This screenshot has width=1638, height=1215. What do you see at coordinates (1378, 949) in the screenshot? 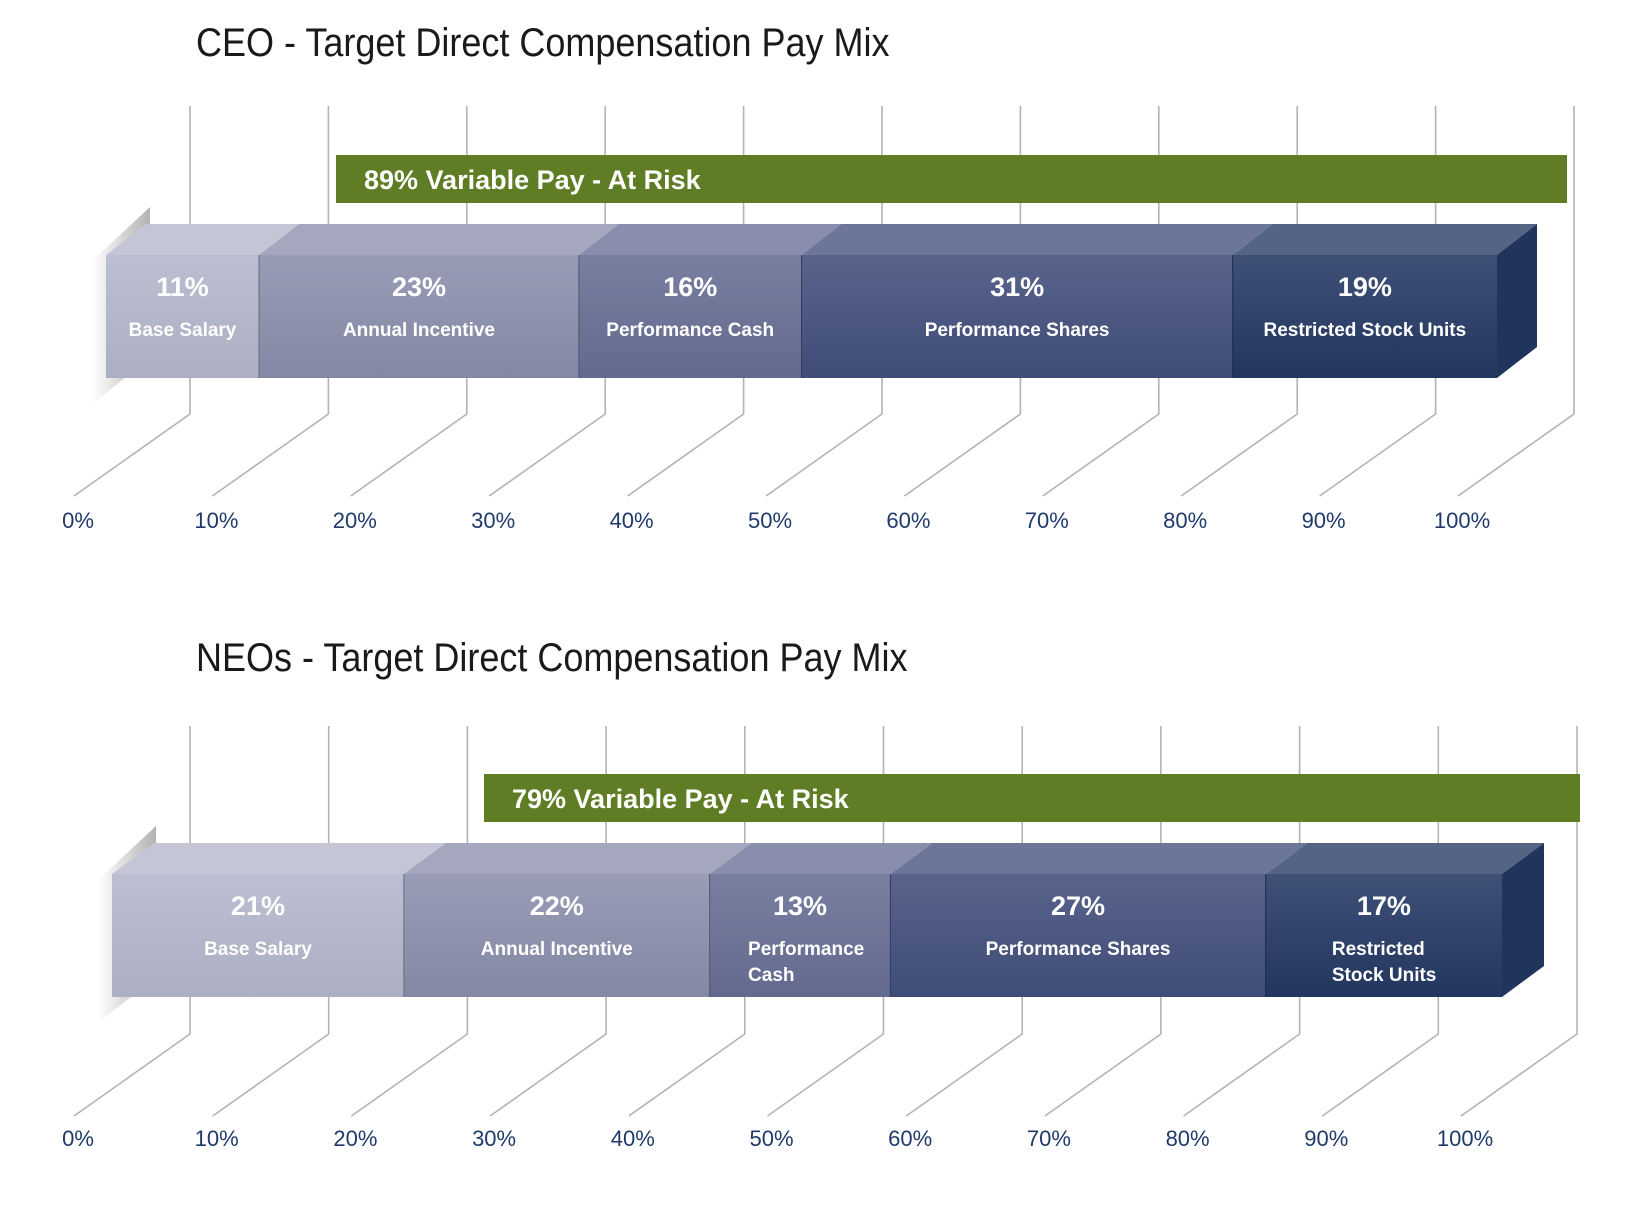
I see `segment-name-label: Restricted` at bounding box center [1378, 949].